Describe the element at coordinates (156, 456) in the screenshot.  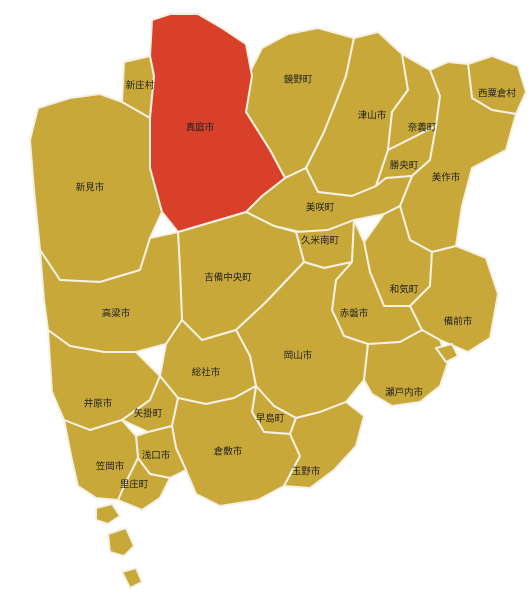
I see `label-asakuchi: 浅口市` at that location.